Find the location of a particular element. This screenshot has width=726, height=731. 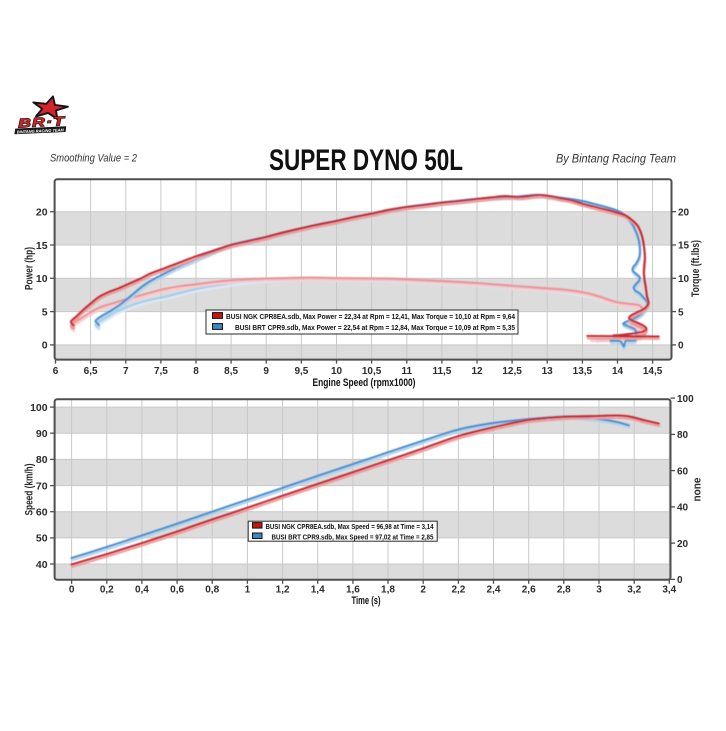

svg-text: BINTANG RACING TEAM is located at coordinates (41, 130).